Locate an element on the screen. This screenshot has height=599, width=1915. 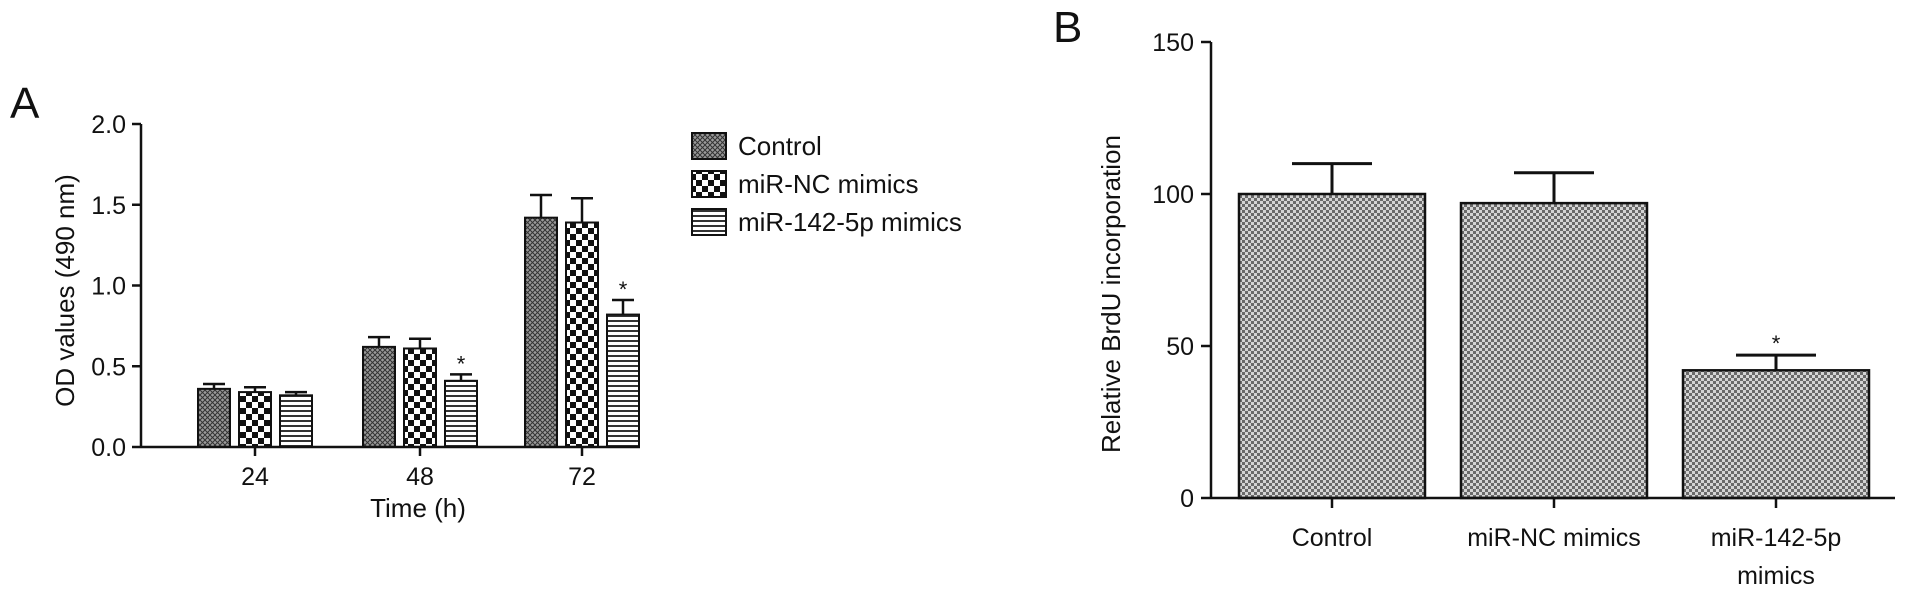
chart-a-legend: Control miR-NC mimics miR-142-5p mimics is located at coordinates (826, 184).